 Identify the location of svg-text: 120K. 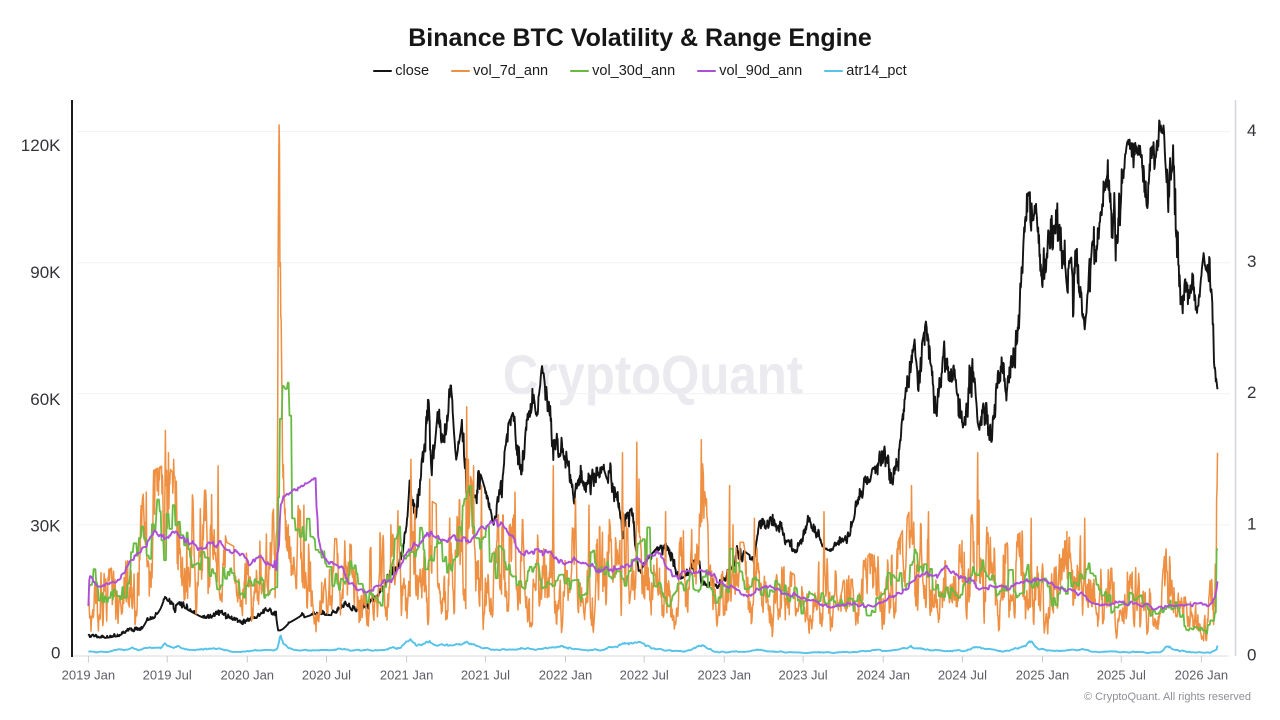
(41, 145).